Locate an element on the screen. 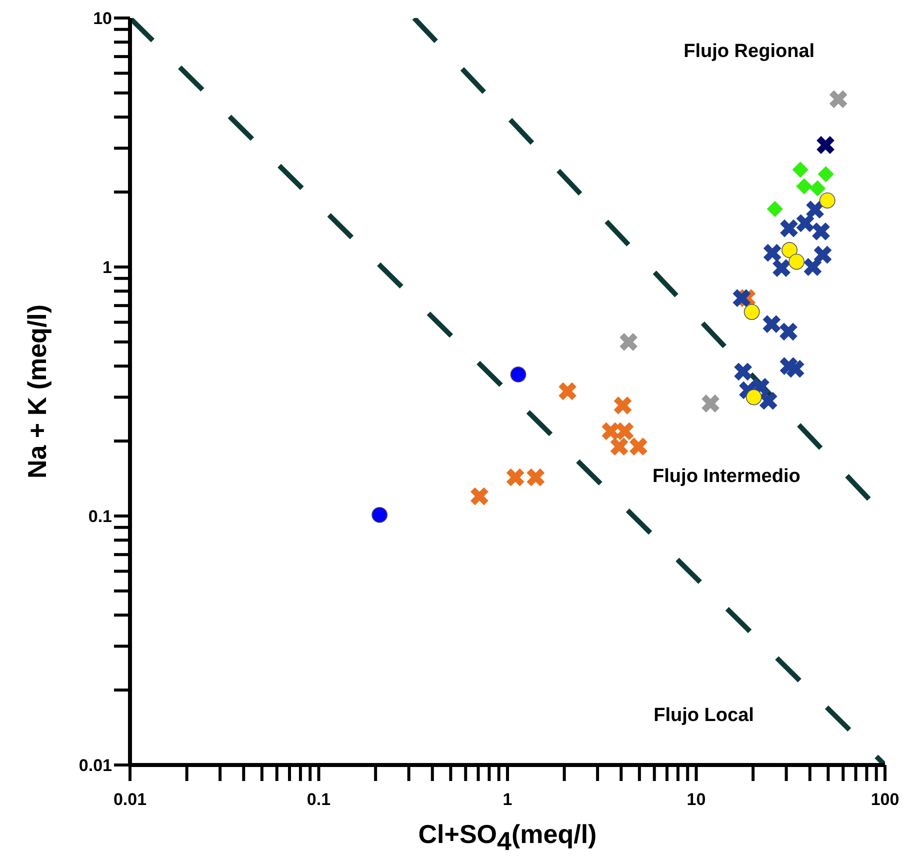 The image size is (919, 865). x-tick-label: 10 is located at coordinates (696, 800).